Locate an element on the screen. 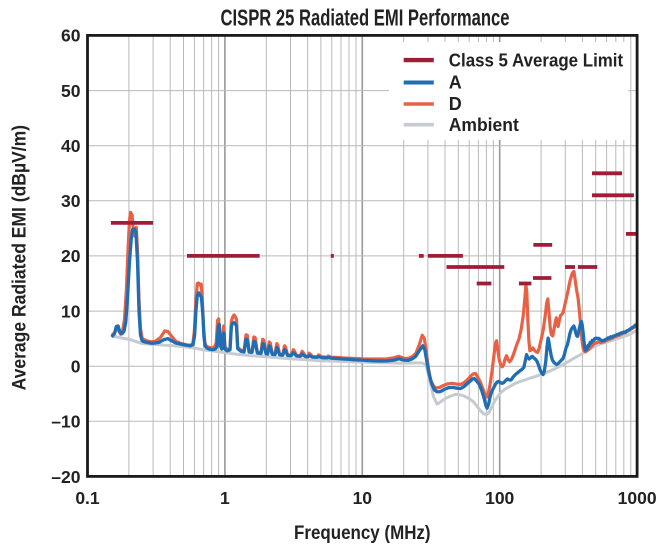 The width and height of the screenshot is (667, 559). svg-text: –20 is located at coordinates (65, 477).